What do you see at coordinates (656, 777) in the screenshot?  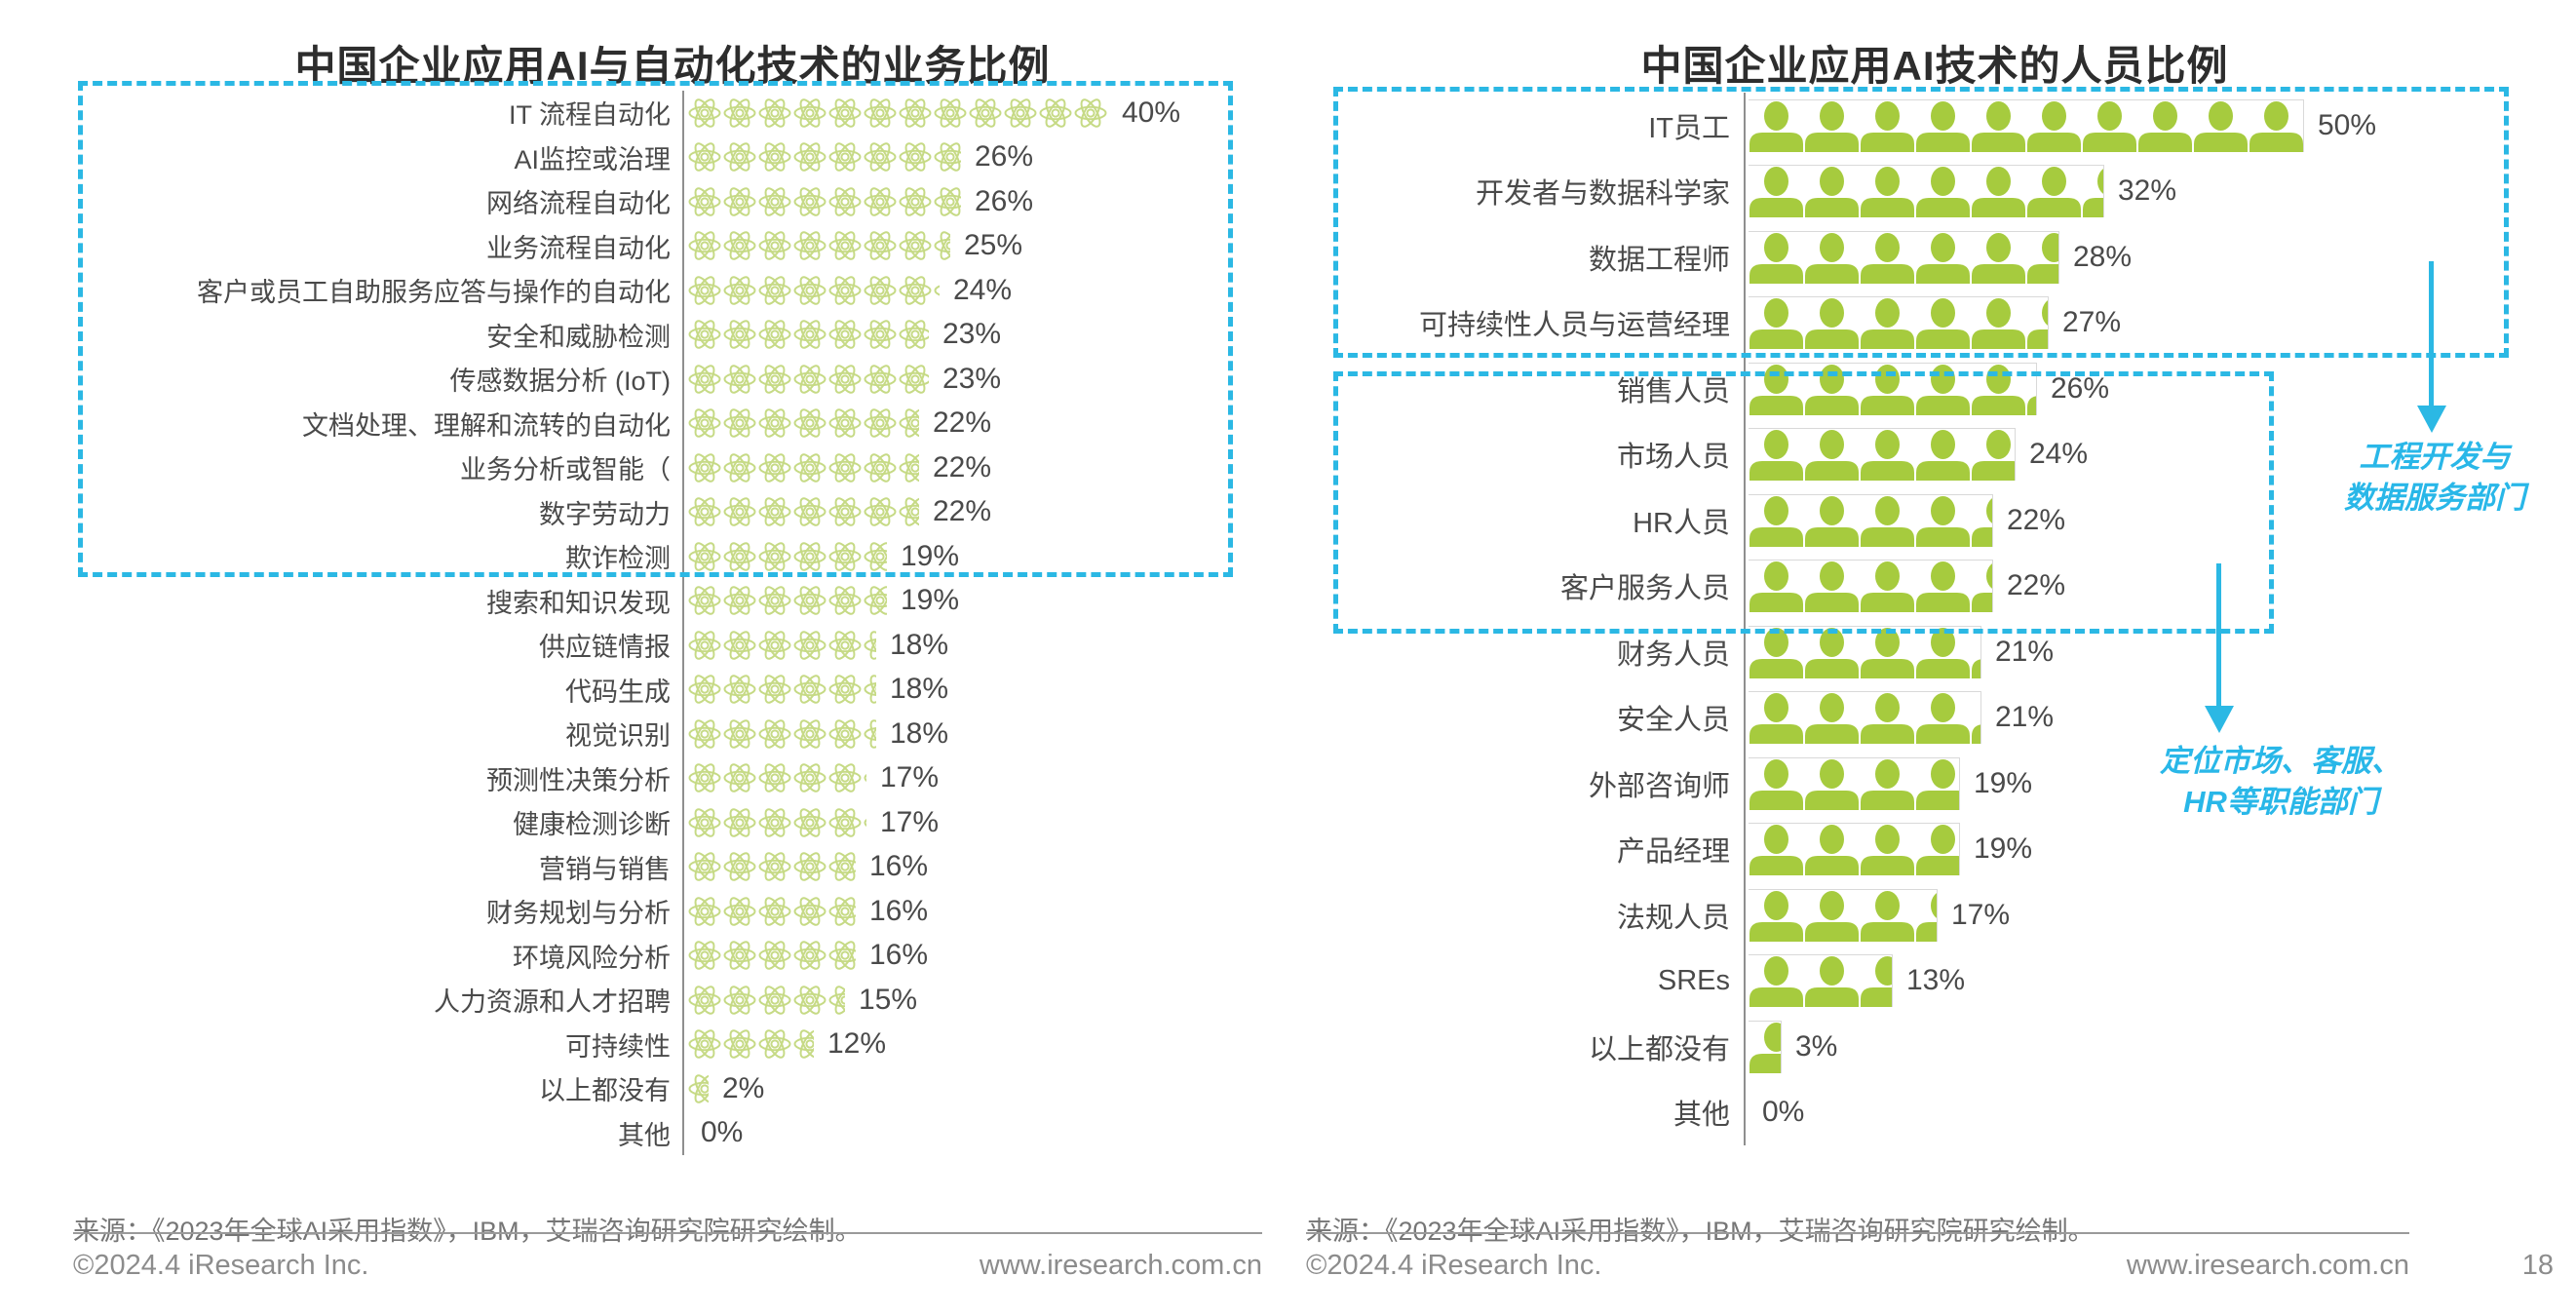 I see `chart-row: 预测性决策分析 17%` at bounding box center [656, 777].